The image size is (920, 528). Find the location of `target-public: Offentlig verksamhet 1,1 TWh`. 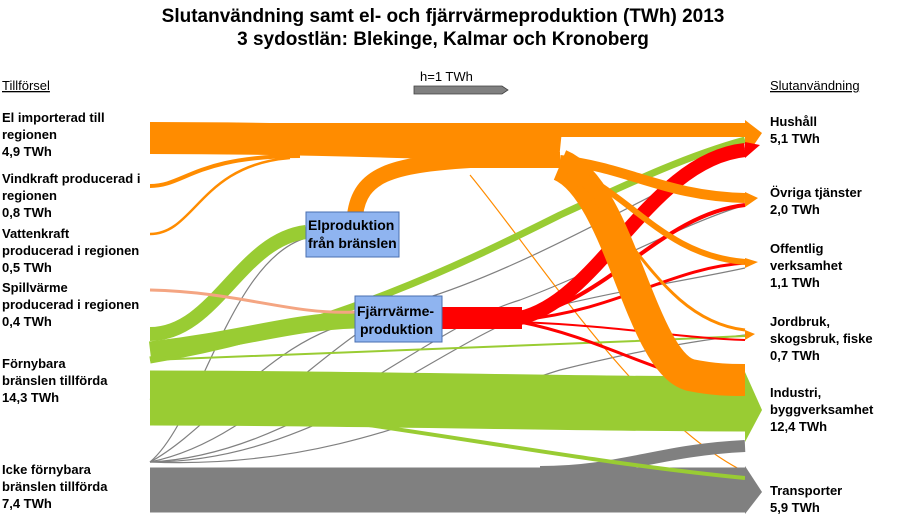

target-public: Offentlig verksamhet 1,1 TWh is located at coordinates (806, 265).